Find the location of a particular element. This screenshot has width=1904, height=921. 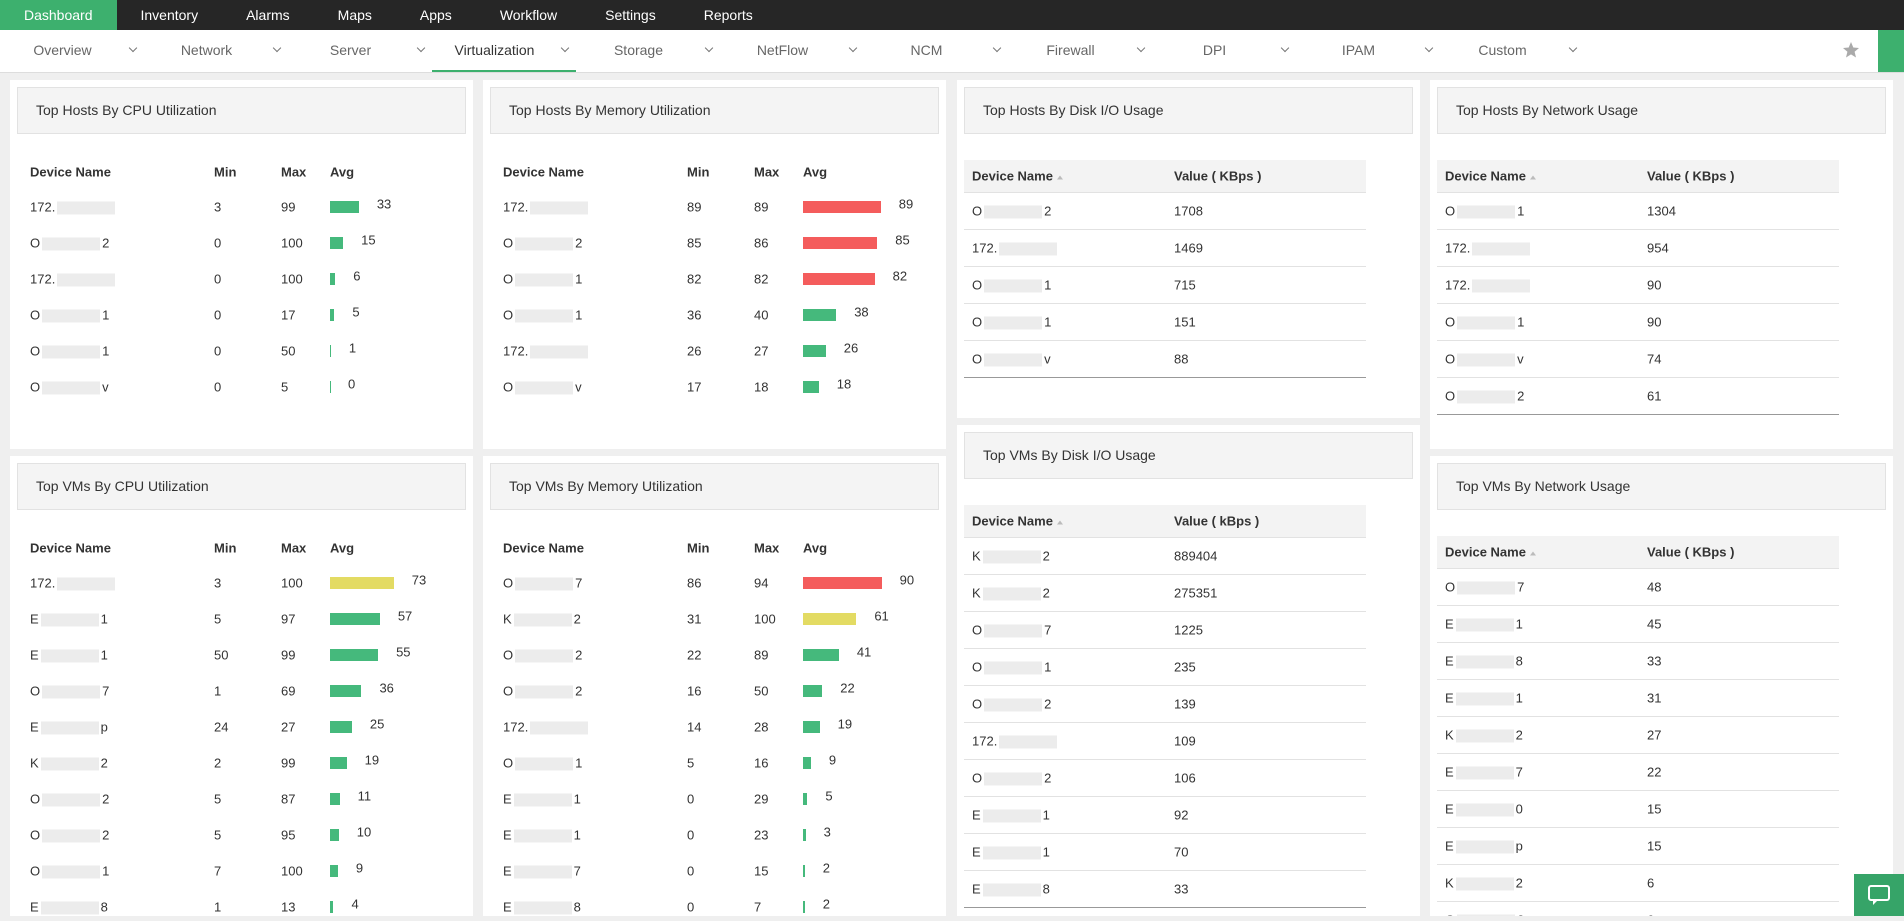

tab-label: IPAM is located at coordinates (1358, 50).